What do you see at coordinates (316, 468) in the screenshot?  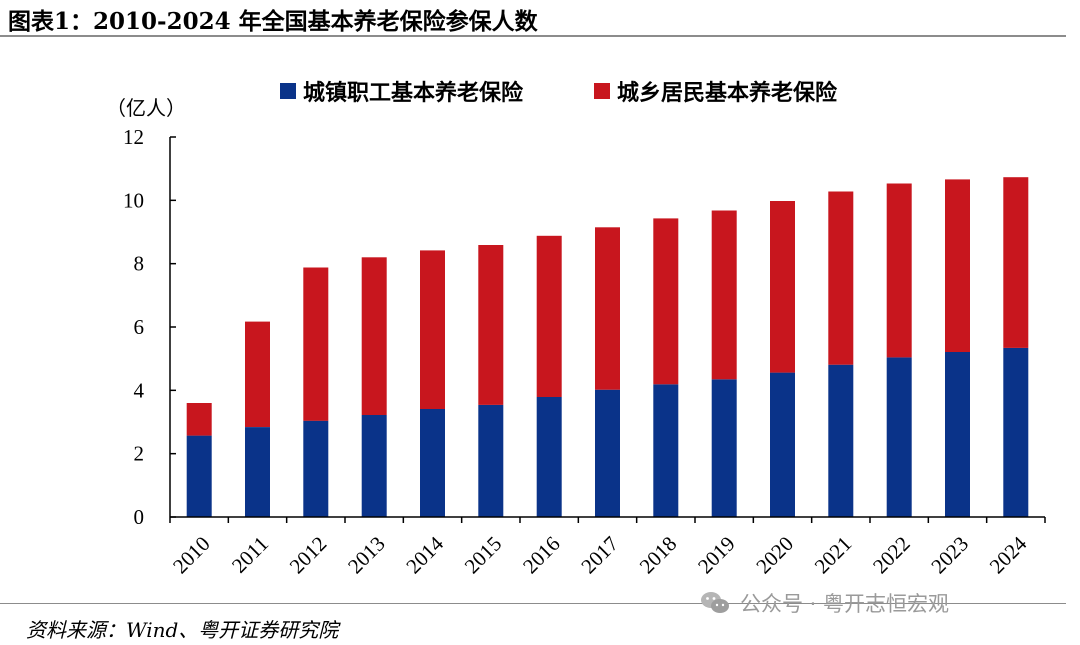 I see `bar-urban-employee-2012` at bounding box center [316, 468].